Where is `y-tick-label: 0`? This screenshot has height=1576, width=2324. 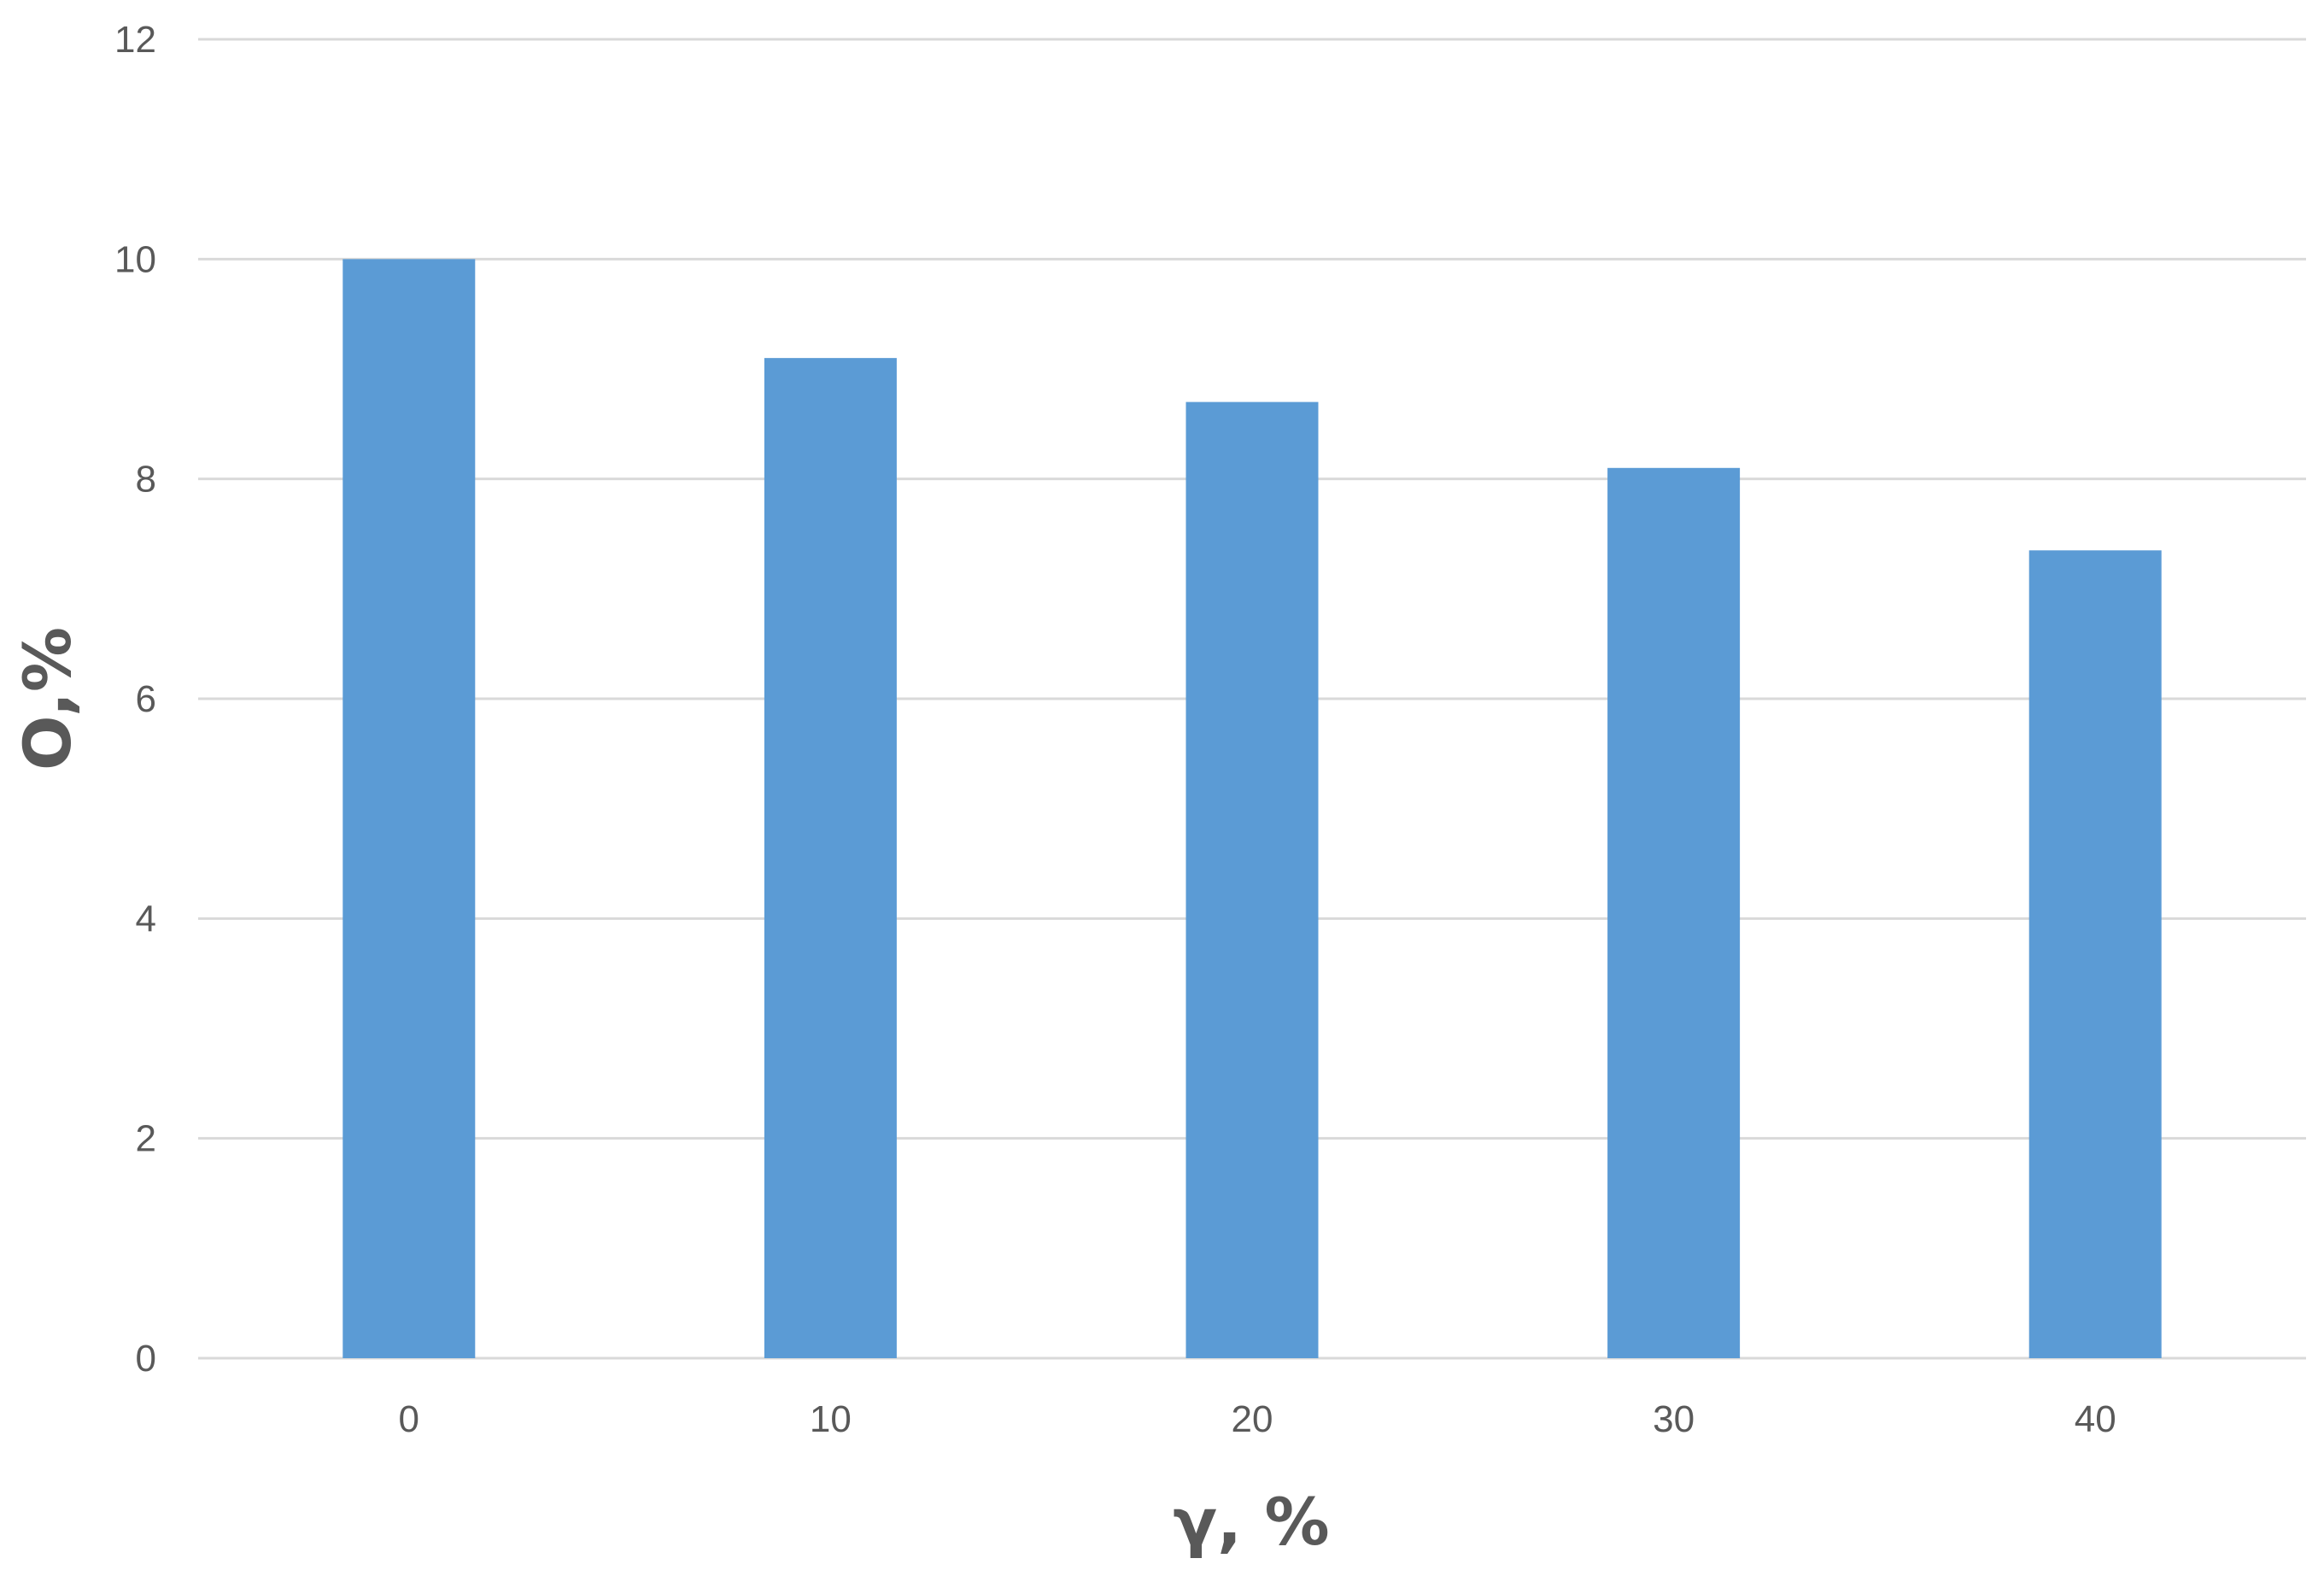 y-tick-label: 0 is located at coordinates (146, 1359).